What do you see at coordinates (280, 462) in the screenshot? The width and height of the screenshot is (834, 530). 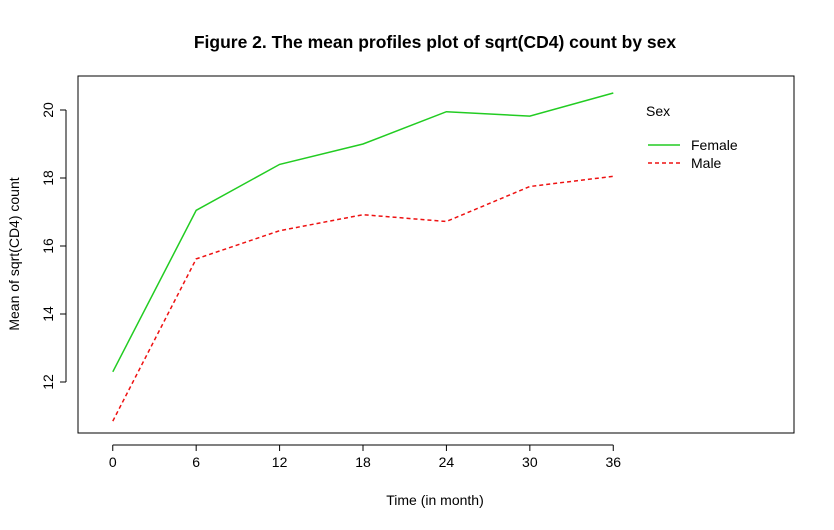 I see `x-tick-label: 12` at bounding box center [280, 462].